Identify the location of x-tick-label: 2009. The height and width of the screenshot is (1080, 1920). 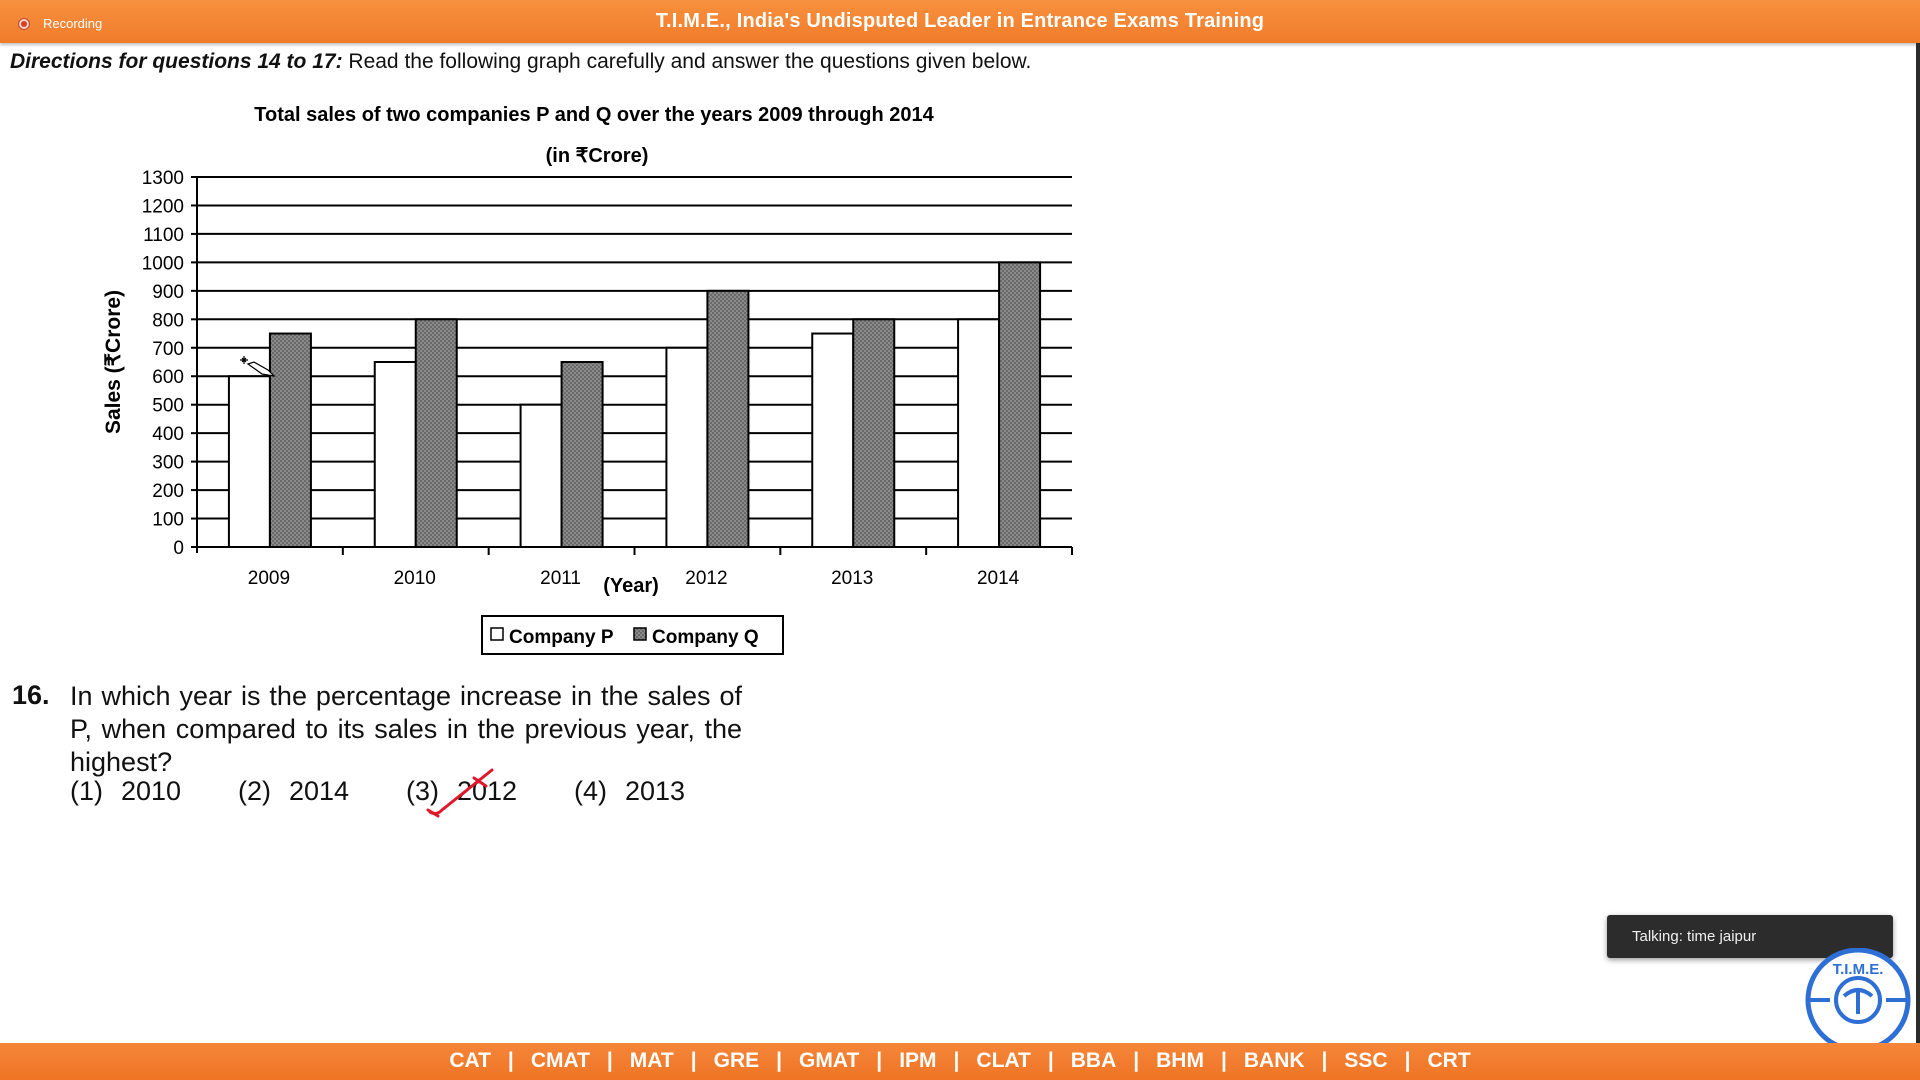
(269, 578).